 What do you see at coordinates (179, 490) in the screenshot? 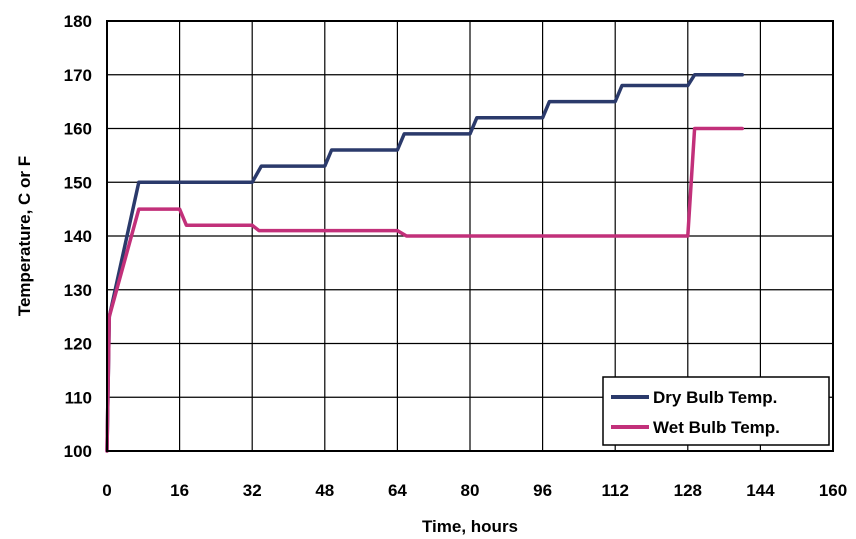
I see `x-tick-label: 16` at bounding box center [179, 490].